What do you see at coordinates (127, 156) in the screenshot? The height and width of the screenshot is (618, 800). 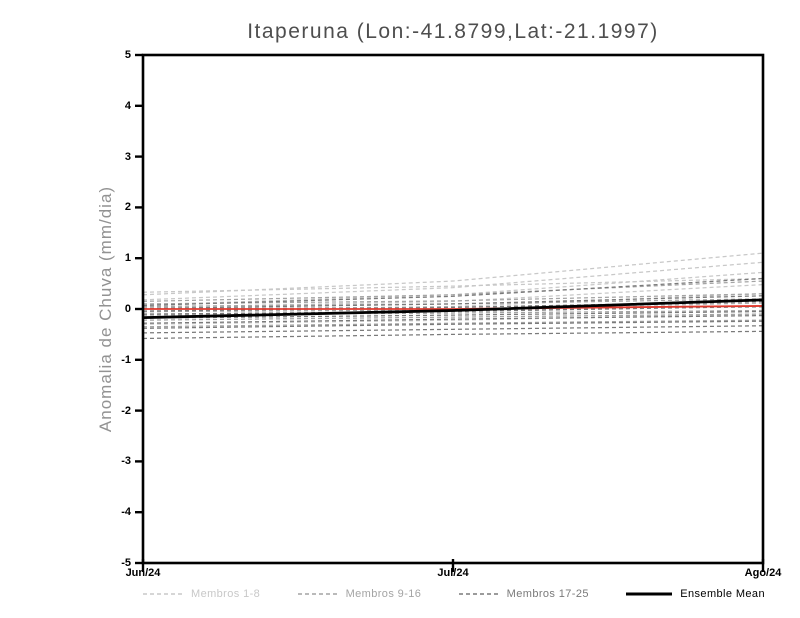 I see `y-tick-label: 3` at bounding box center [127, 156].